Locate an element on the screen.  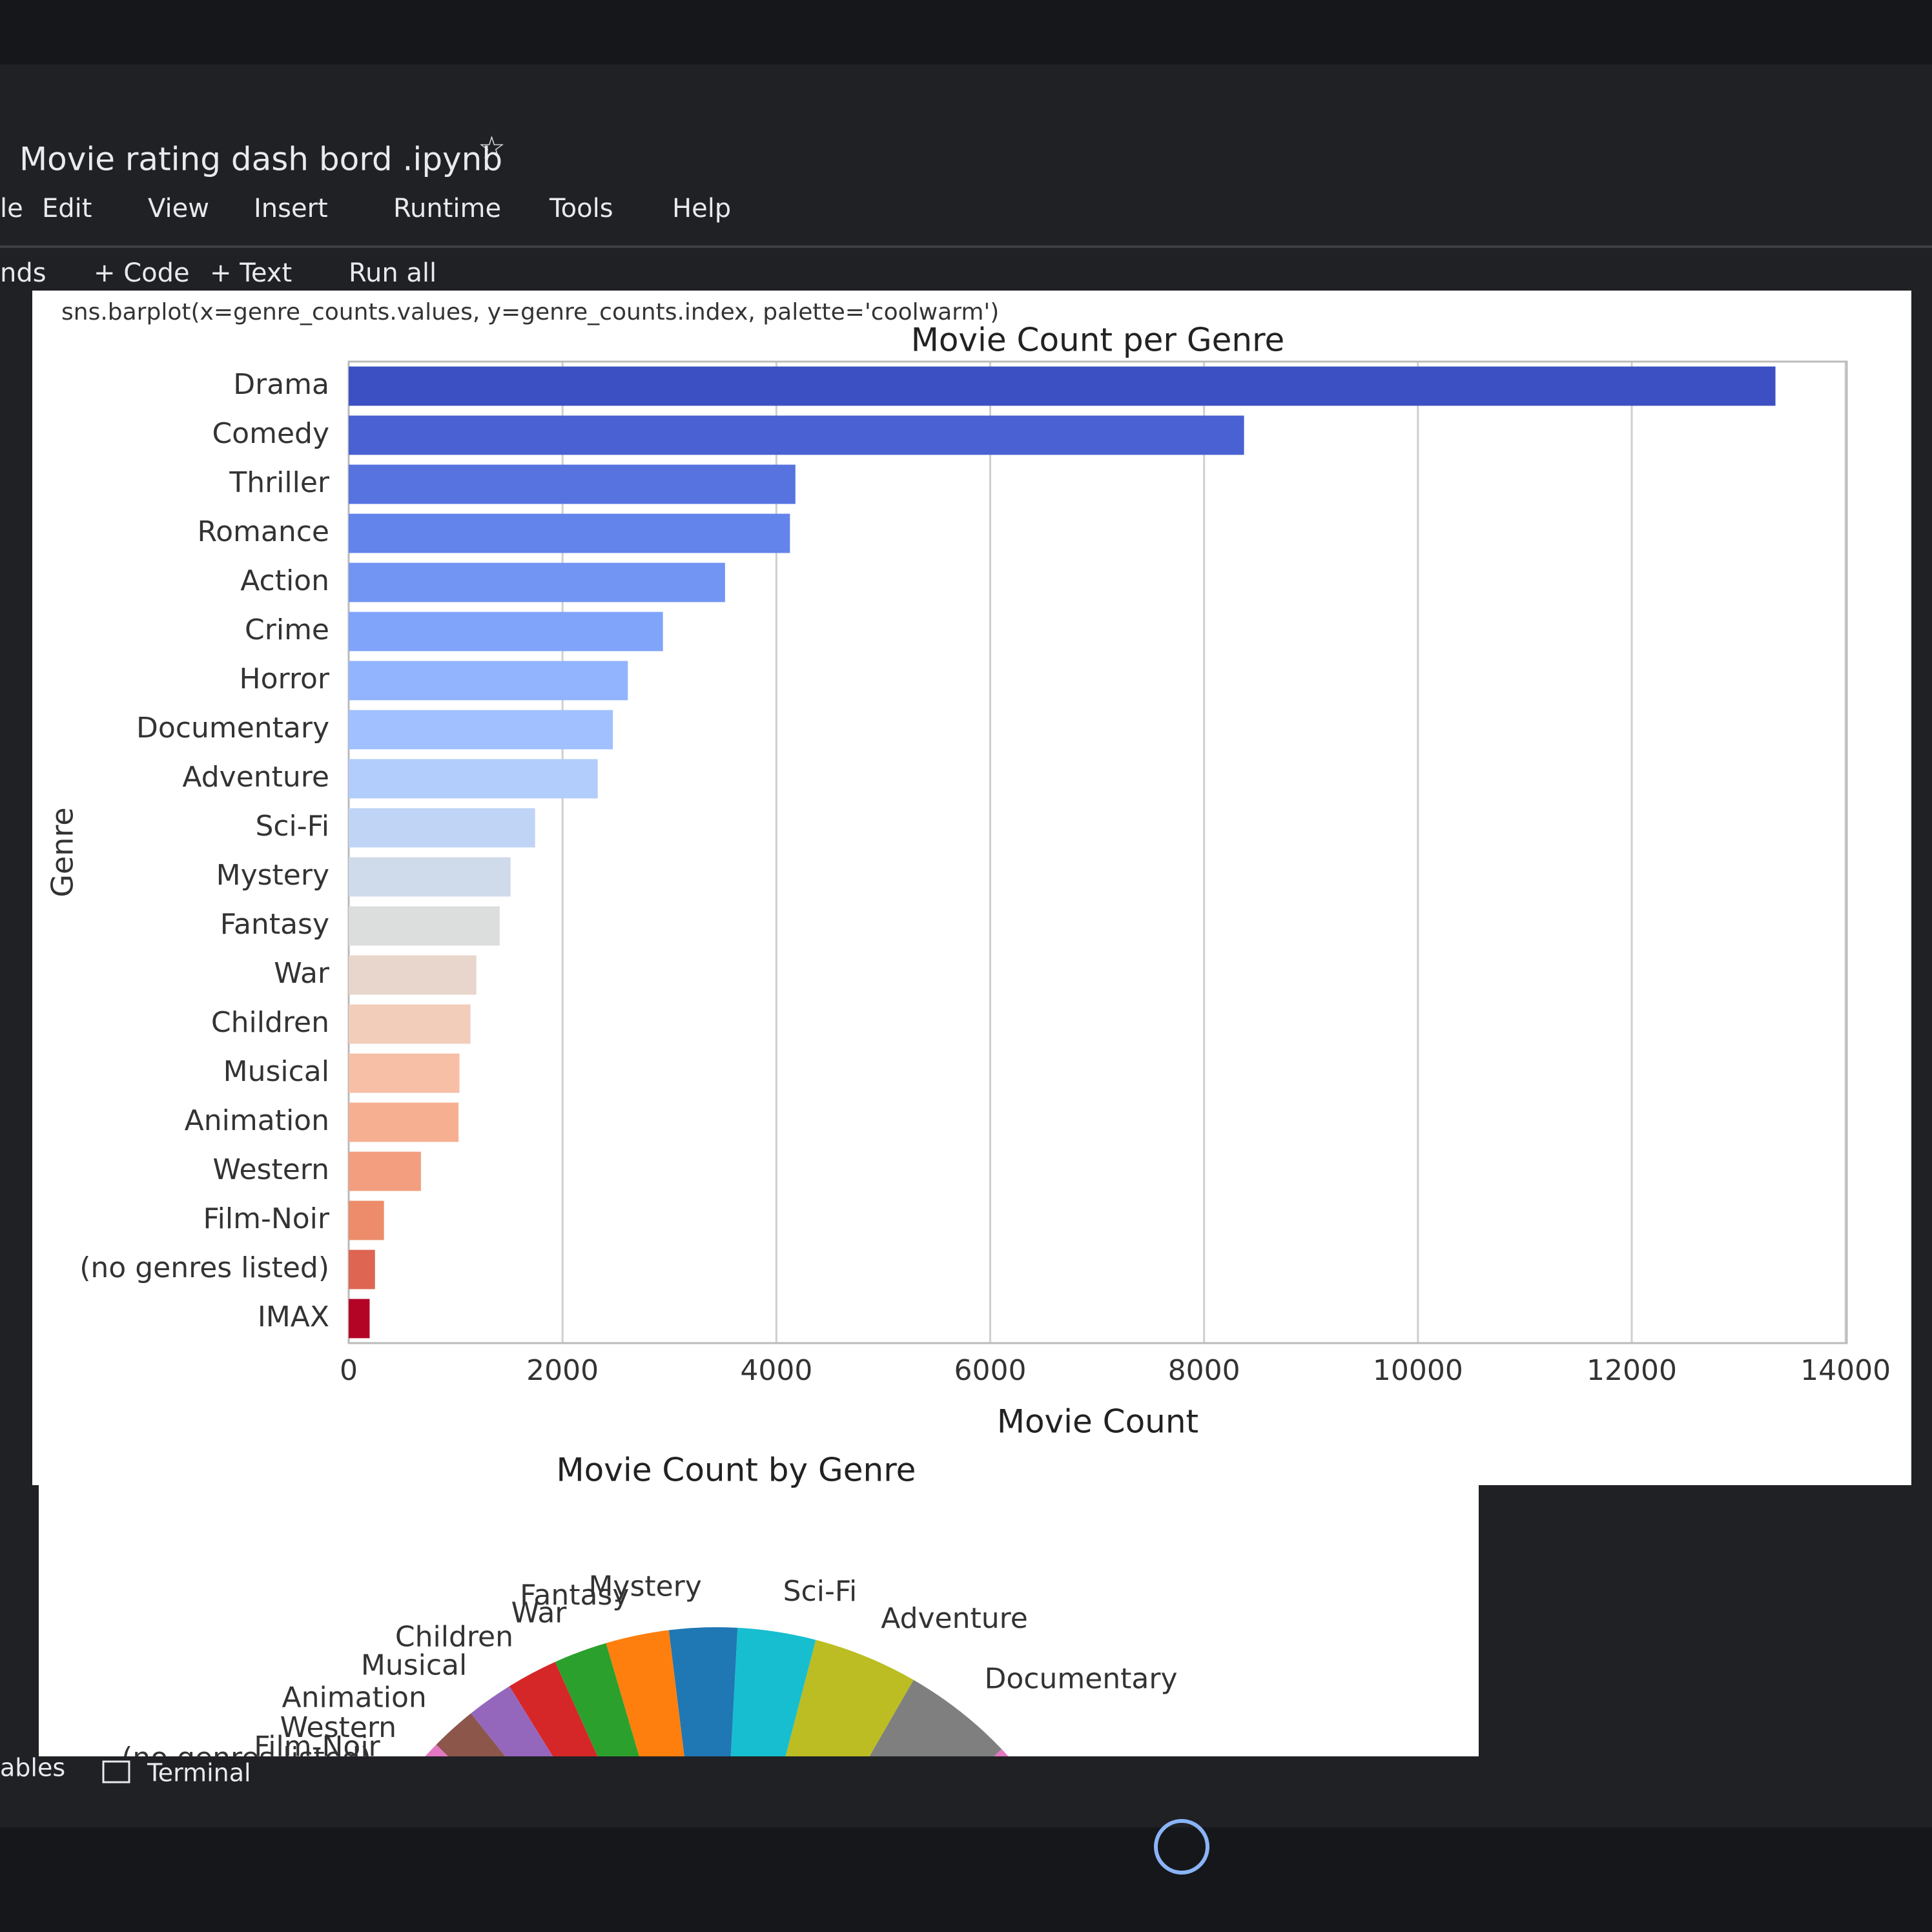
y-tick-label: (no genres listed) is located at coordinates (204, 1267).